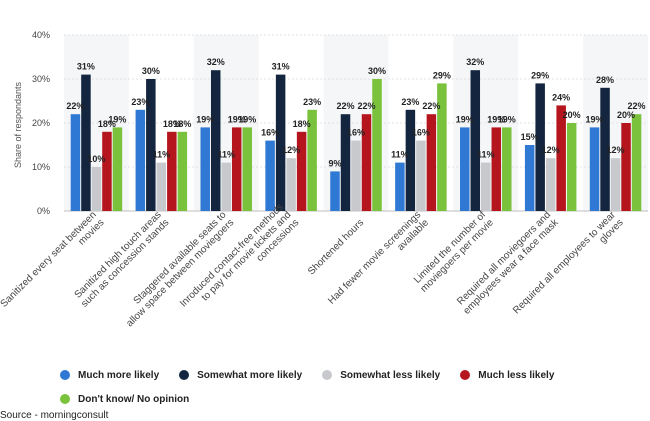 The height and width of the screenshot is (421, 650). I want to click on y-tick-label: 20%, so click(41, 123).